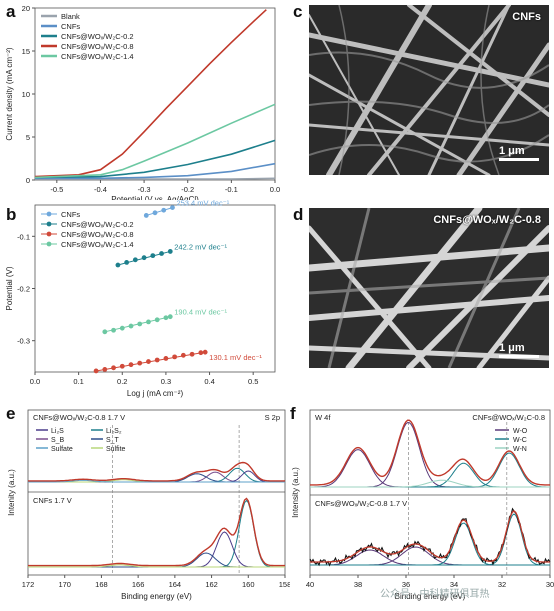  I want to click on y-tick-label-b-0: -0.1, so click(23, 236).